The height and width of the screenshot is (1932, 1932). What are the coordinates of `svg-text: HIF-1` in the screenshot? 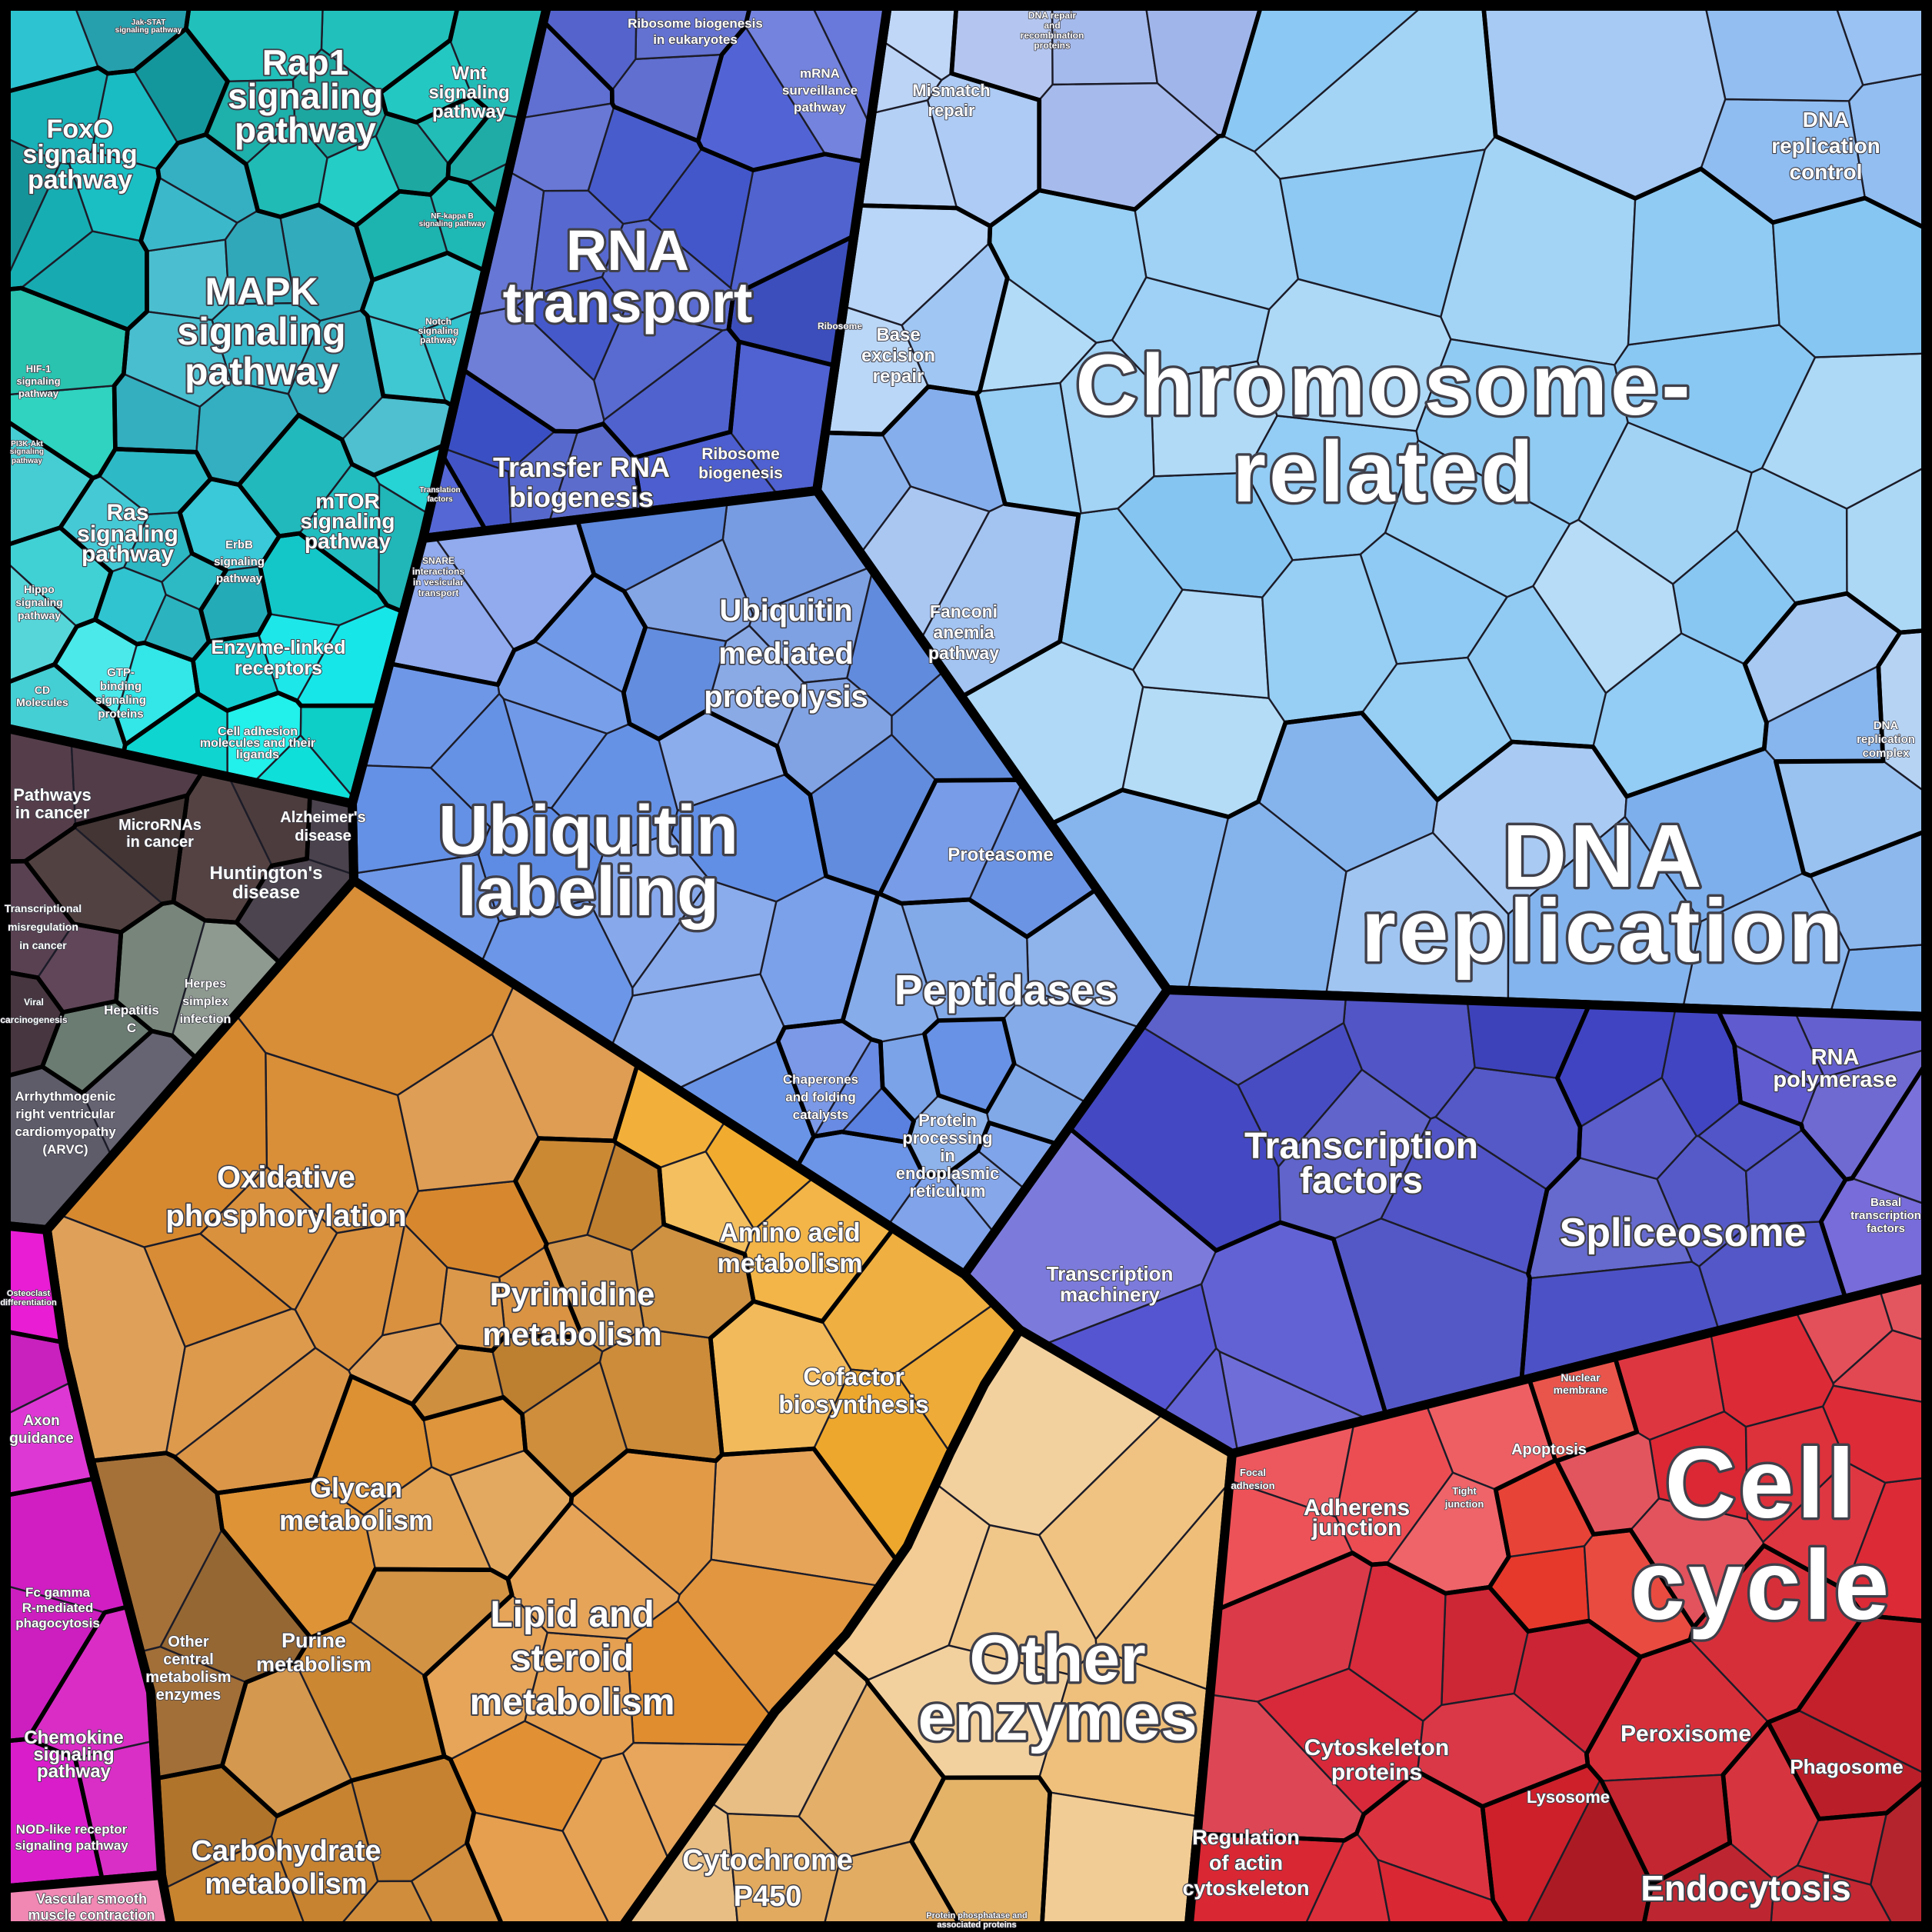 It's located at (39, 369).